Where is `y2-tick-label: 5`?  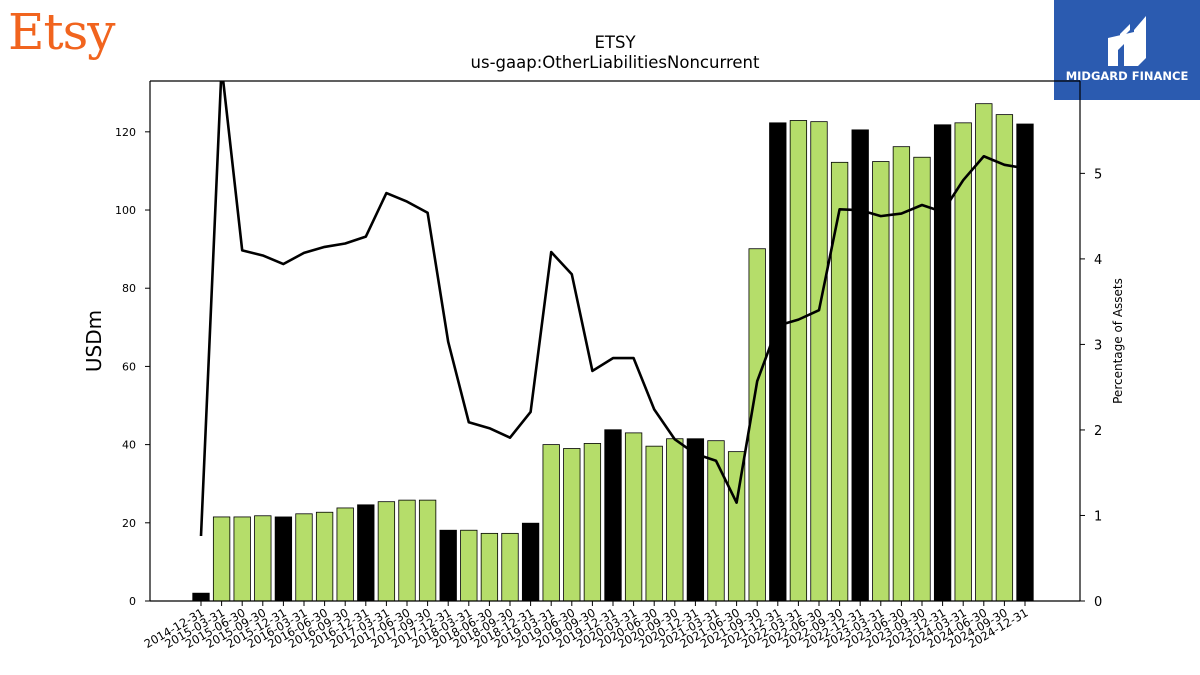 y2-tick-label: 5 is located at coordinates (1098, 174).